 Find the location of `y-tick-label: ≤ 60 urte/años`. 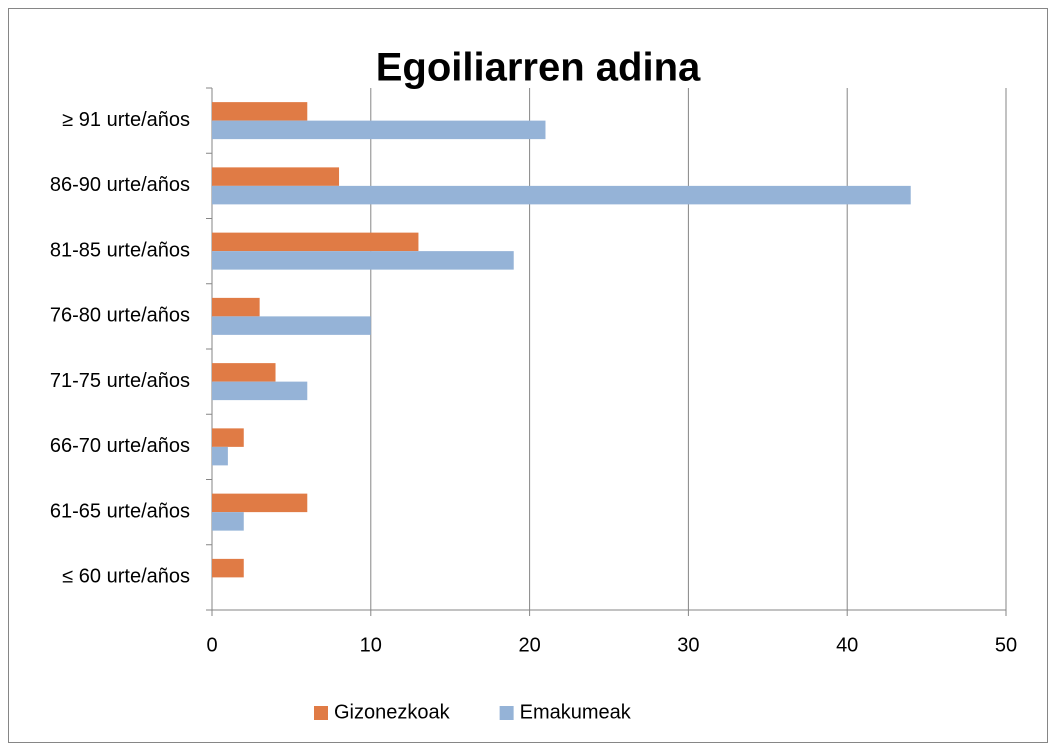

y-tick-label: ≤ 60 urte/años is located at coordinates (126, 577).